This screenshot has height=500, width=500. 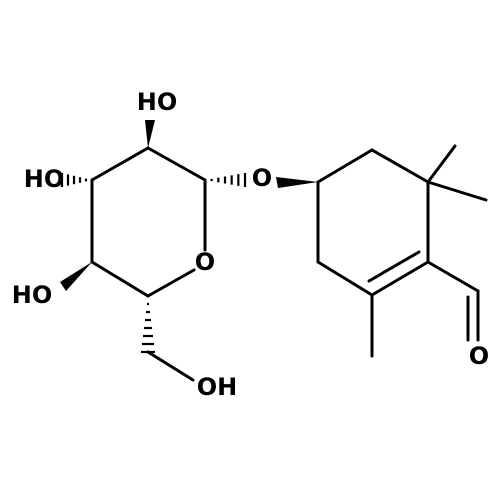 I want to click on atom-label: OH, so click(x=217, y=387).